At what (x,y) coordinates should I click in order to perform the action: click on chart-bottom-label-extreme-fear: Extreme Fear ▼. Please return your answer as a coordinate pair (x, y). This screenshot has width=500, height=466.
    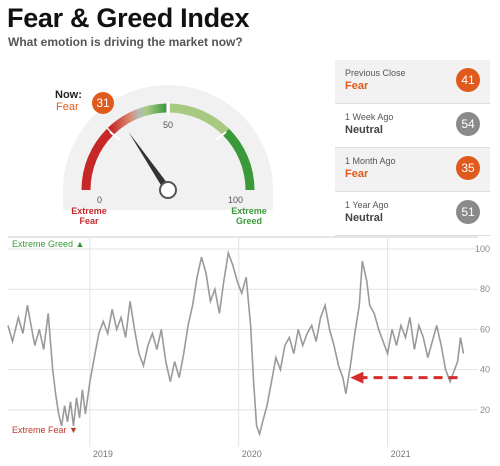
    Looking at the image, I should click on (45, 430).